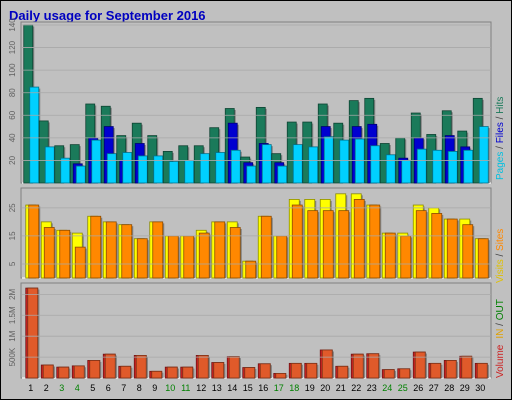 This screenshot has height=400, width=512. Describe the element at coordinates (12, 92) in the screenshot. I see `ytick-label: 80` at that location.